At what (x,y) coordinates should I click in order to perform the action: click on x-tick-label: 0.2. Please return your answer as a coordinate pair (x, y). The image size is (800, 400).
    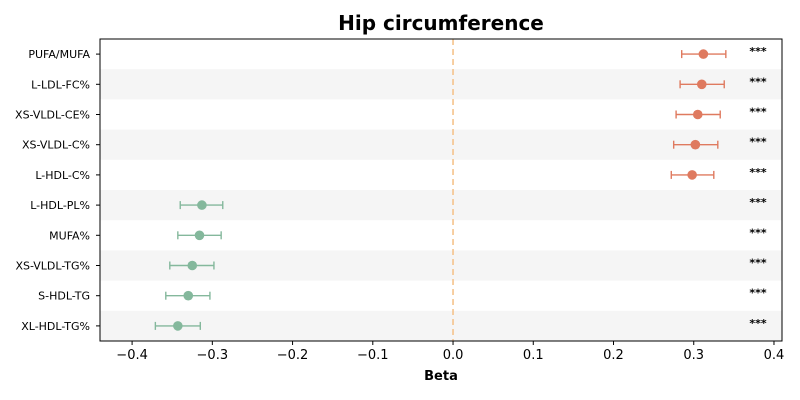
    Looking at the image, I should click on (613, 355).